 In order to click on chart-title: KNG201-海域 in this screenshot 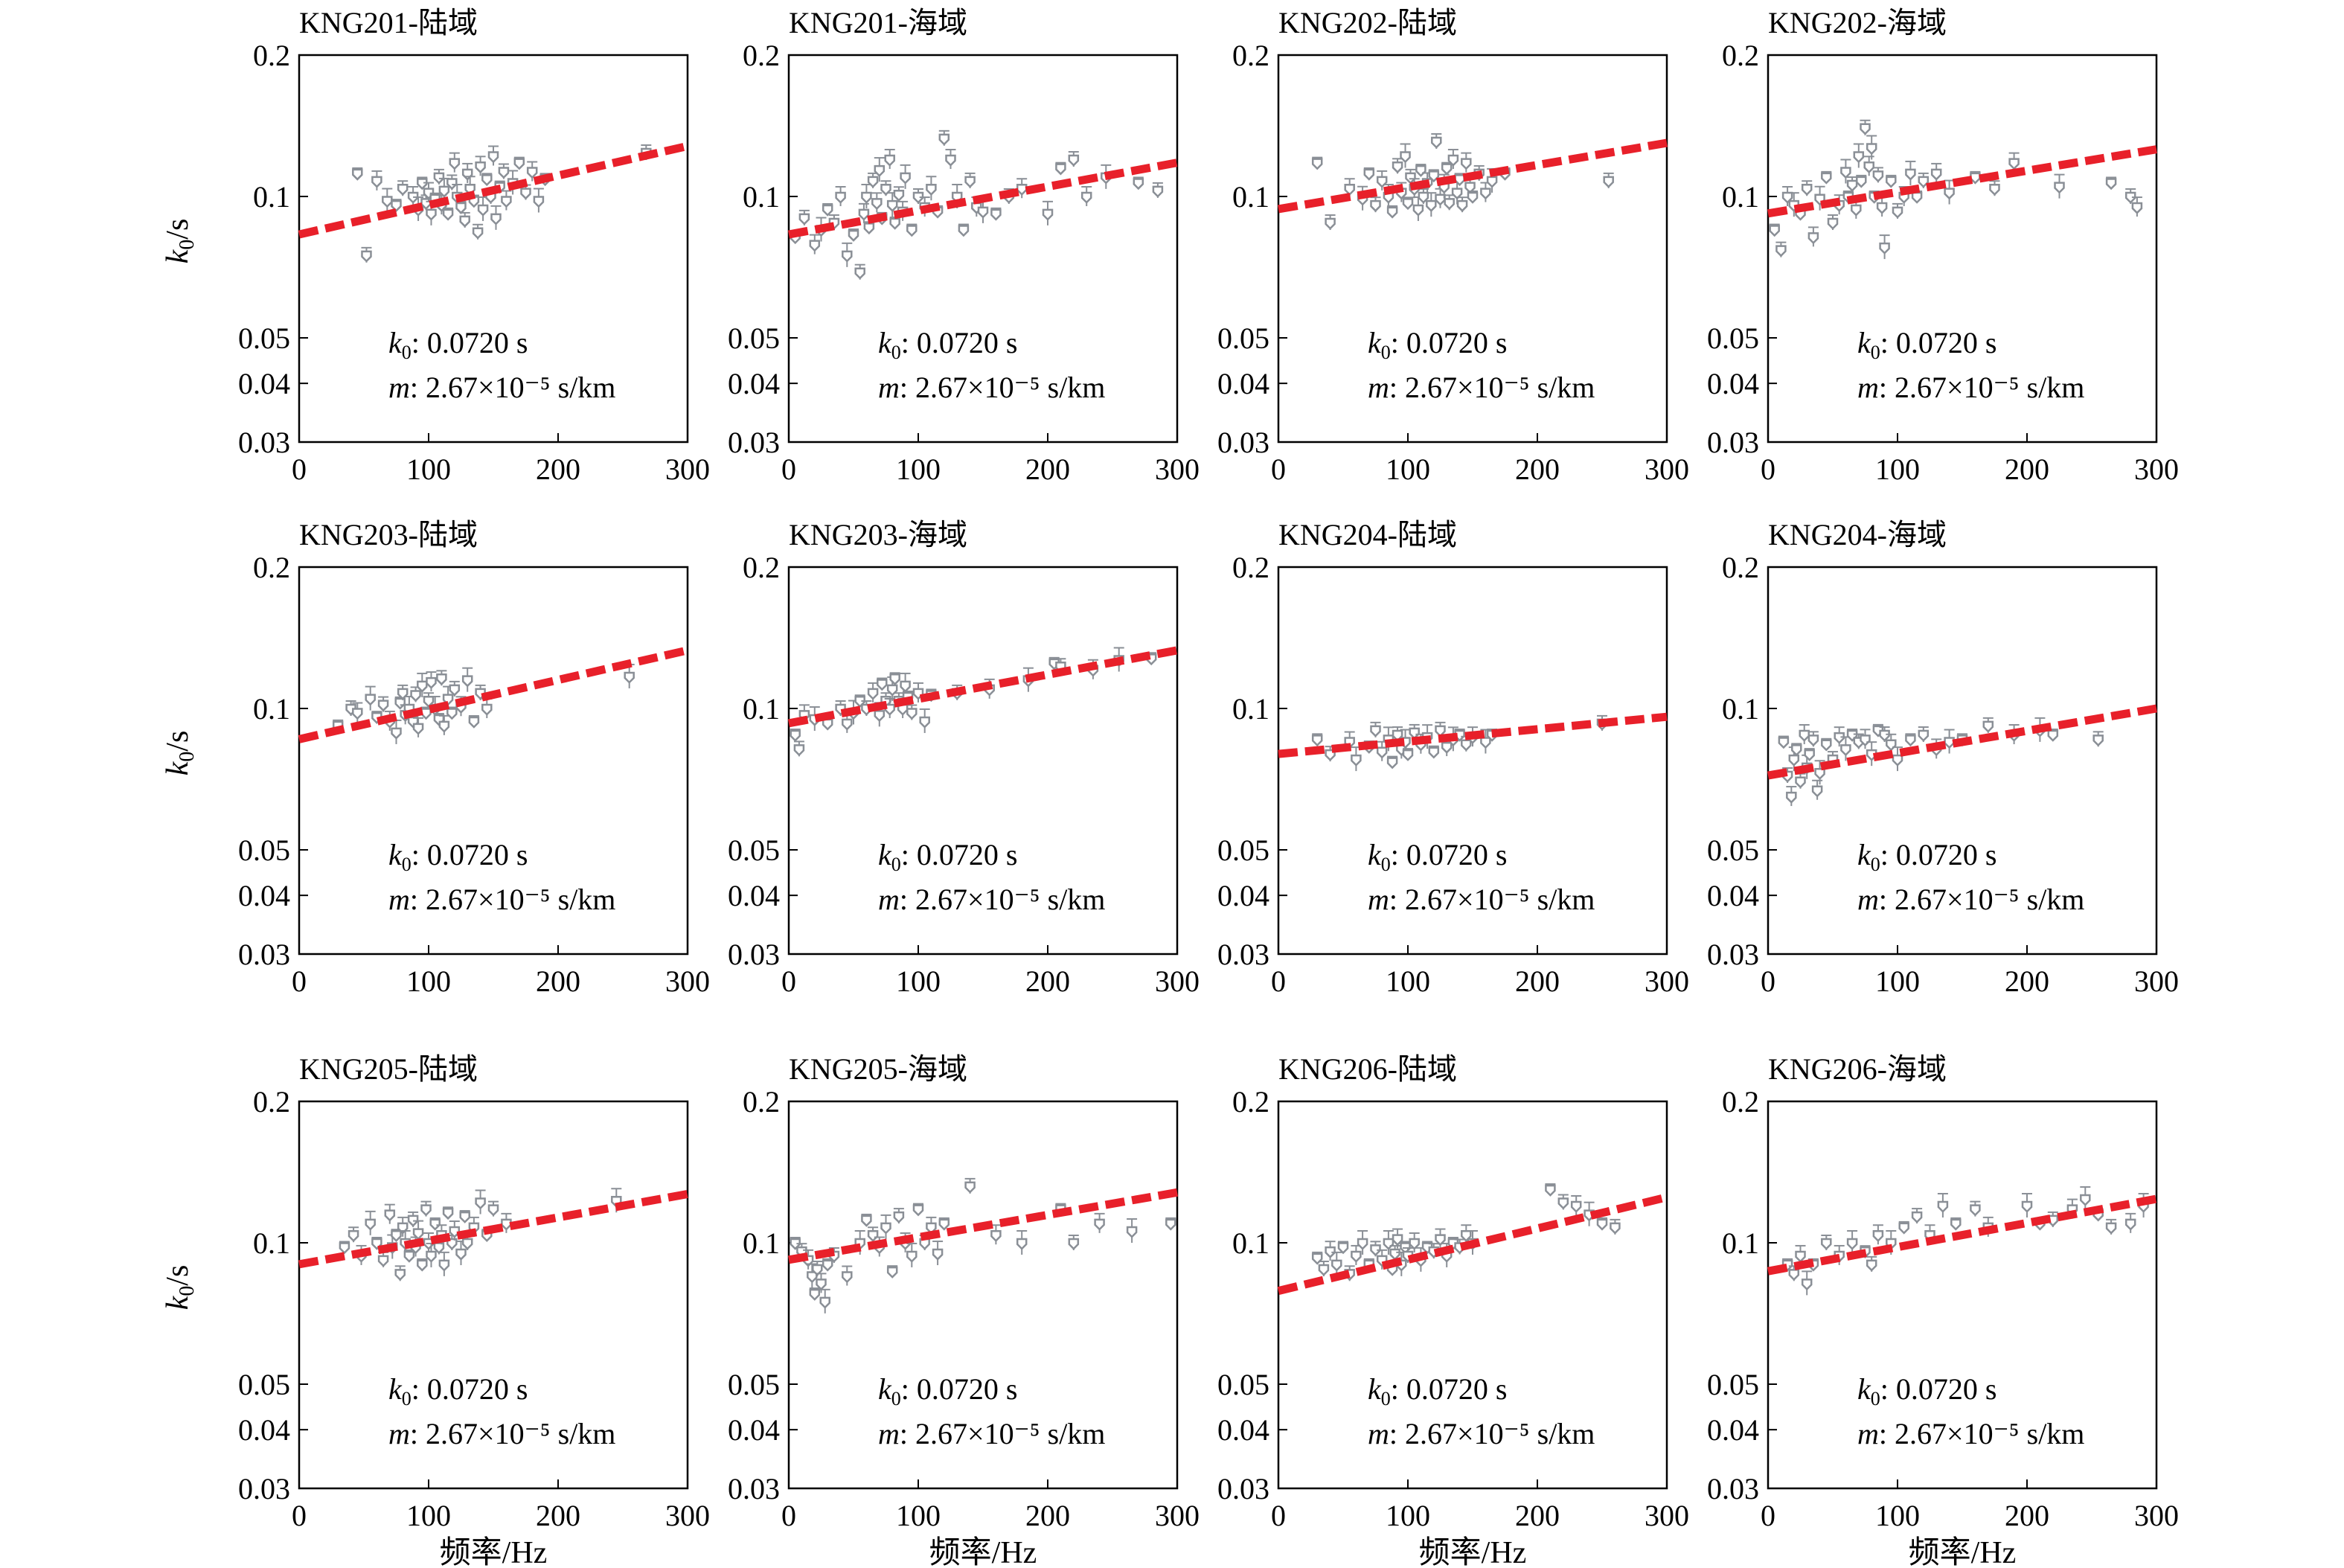, I will do `click(878, 22)`.